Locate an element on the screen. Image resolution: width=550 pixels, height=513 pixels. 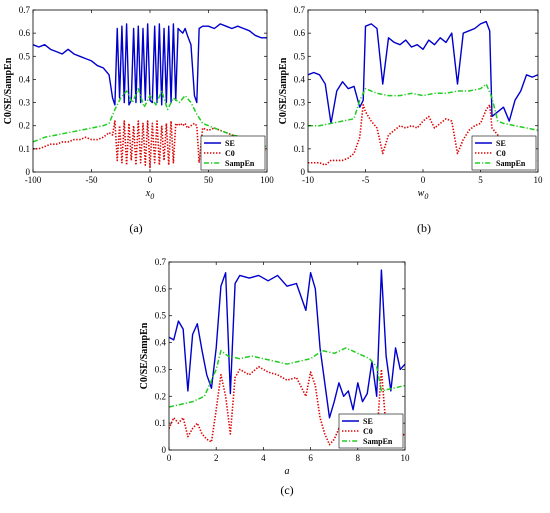
x-axis-label: w0 is located at coordinates (423, 194).